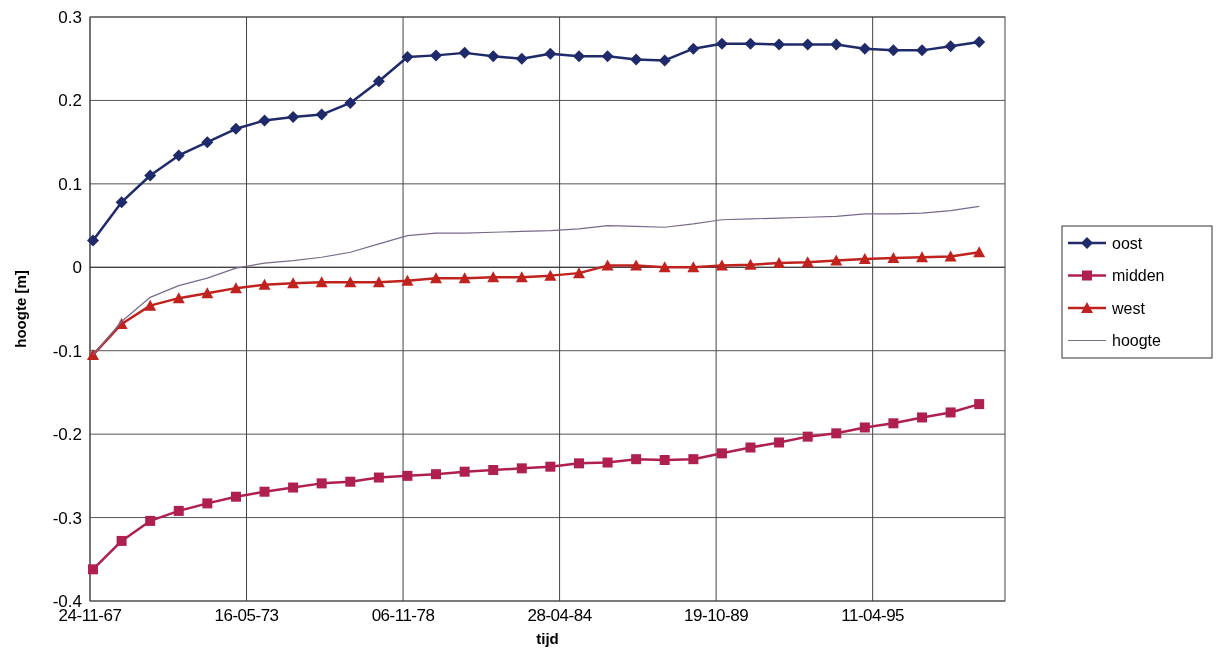 The height and width of the screenshot is (652, 1217). I want to click on y-tick-label: 0.3, so click(70, 17).